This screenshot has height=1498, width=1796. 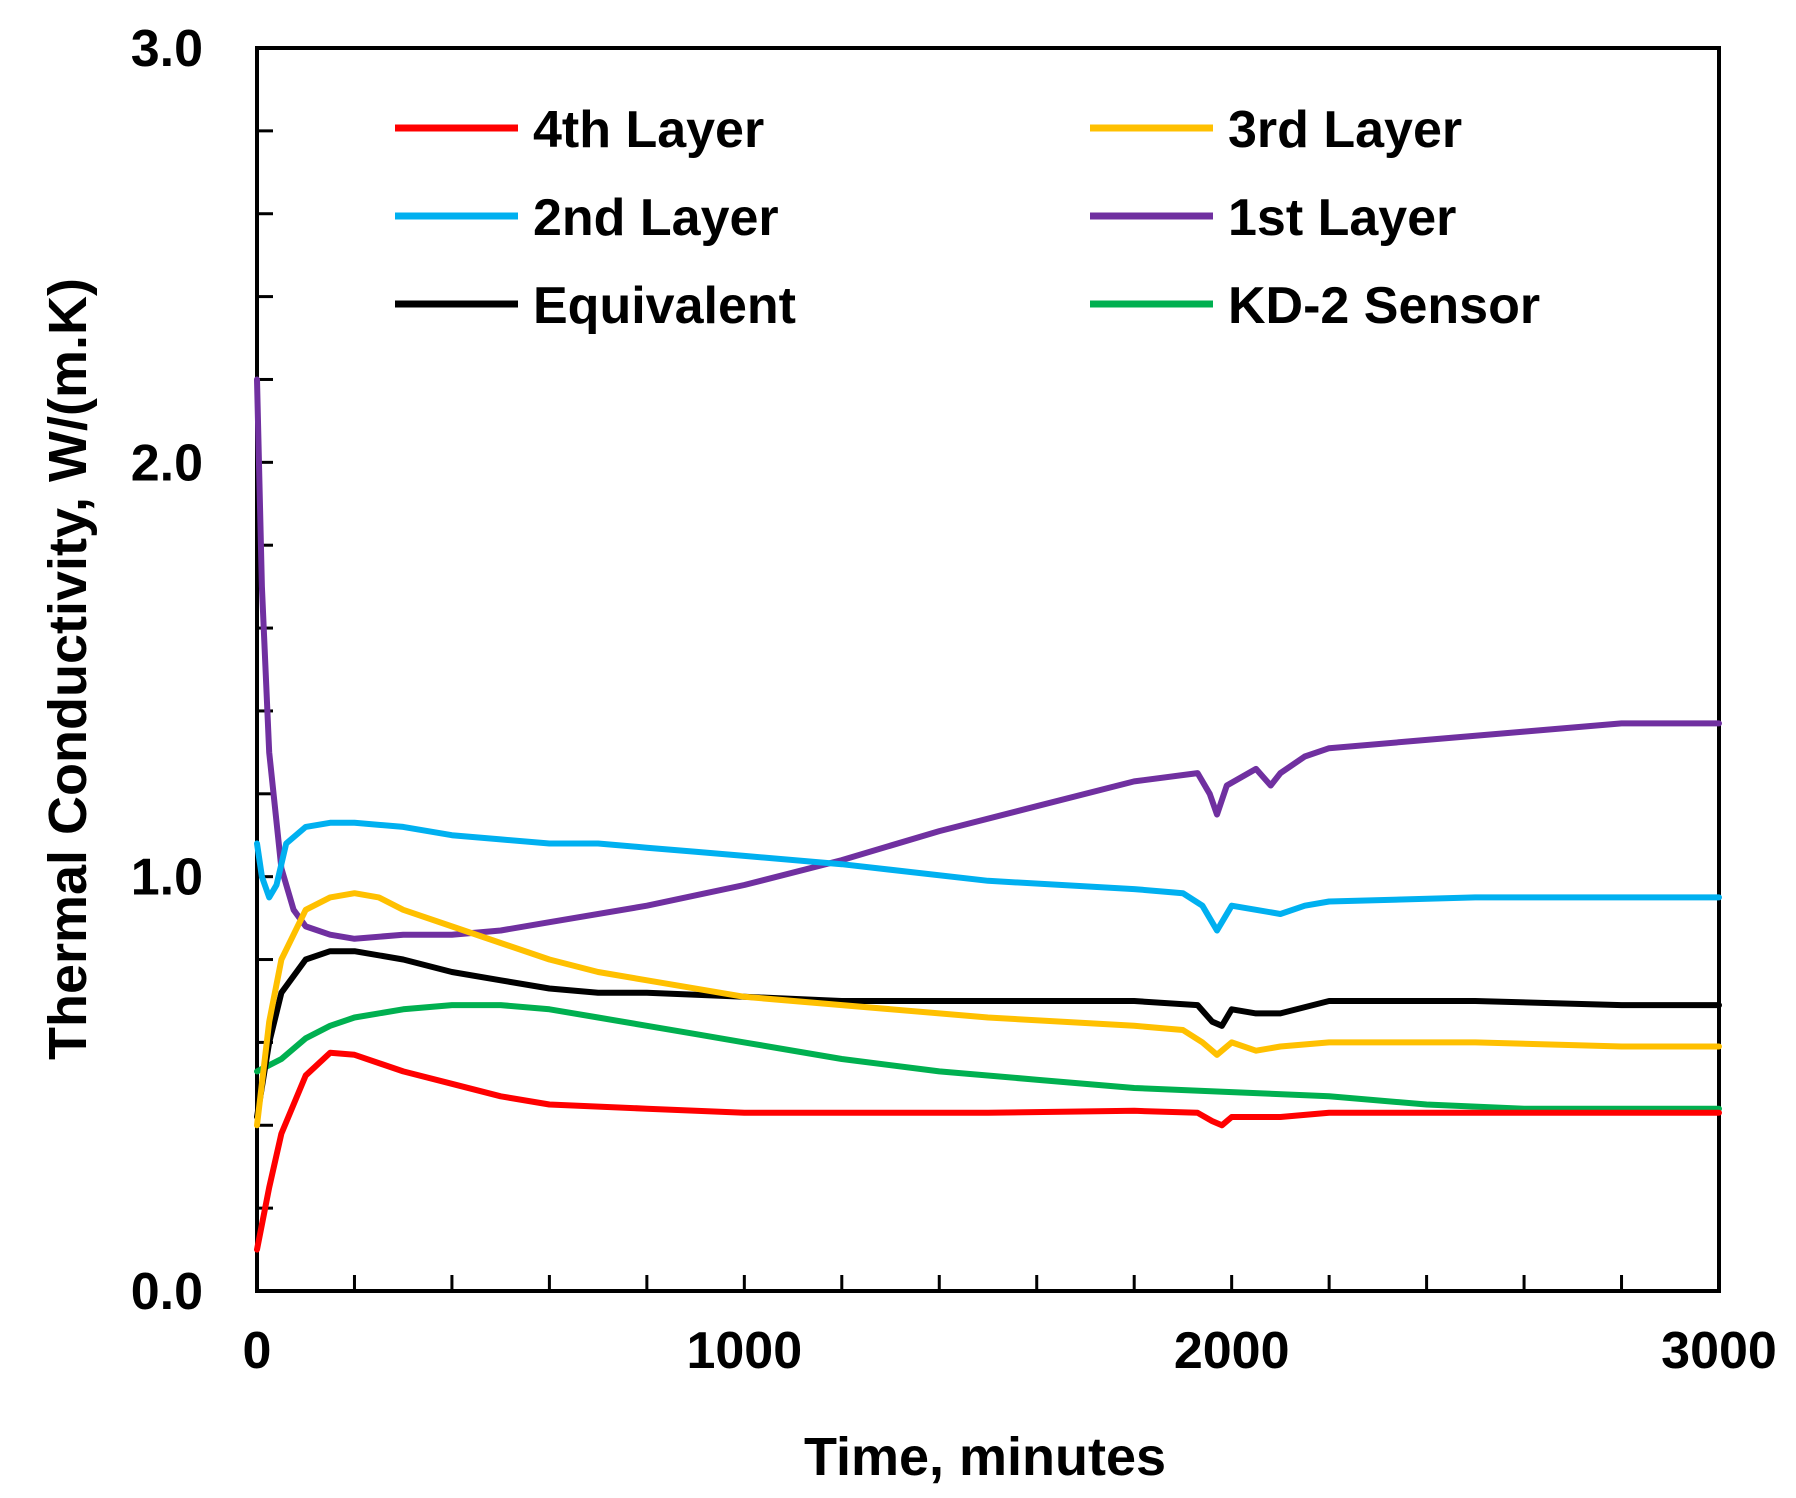 I want to click on series-line-3rd-layer, so click(x=988, y=1009).